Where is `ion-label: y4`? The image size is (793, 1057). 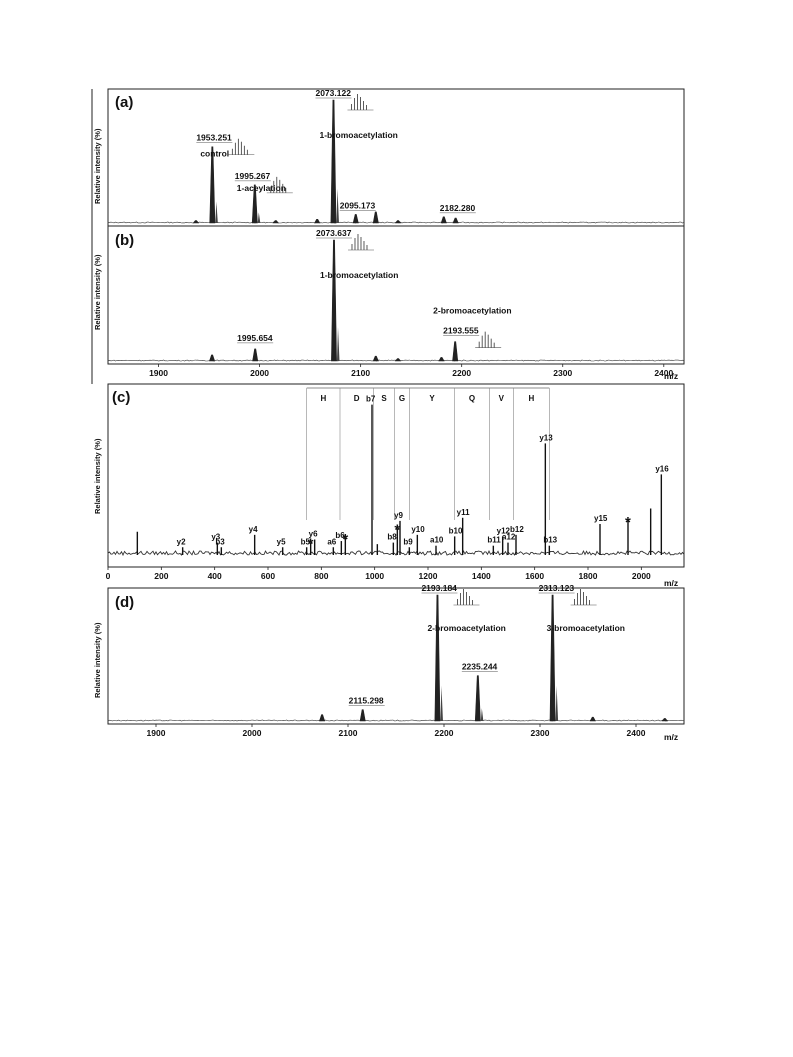
ion-label: y4 is located at coordinates (253, 529).